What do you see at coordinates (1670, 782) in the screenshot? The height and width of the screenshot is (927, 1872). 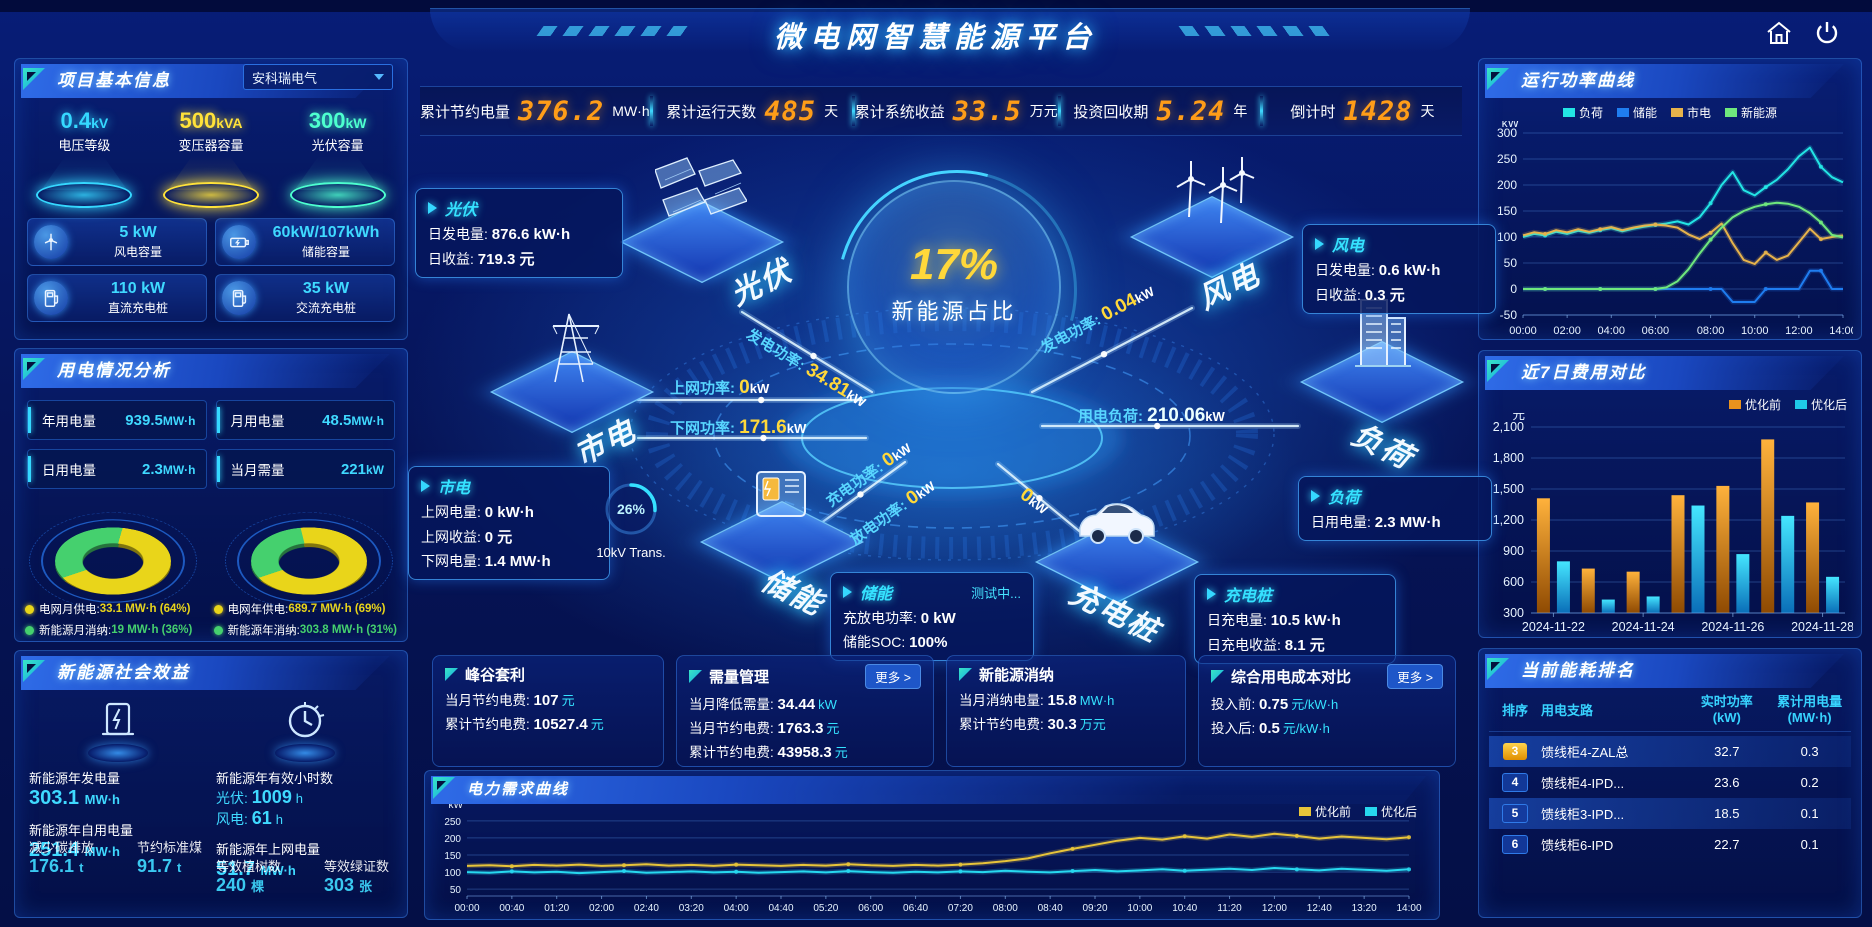 I see `table-row: 4 馈线柜4-IPD... 23.6 0.2` at bounding box center [1670, 782].